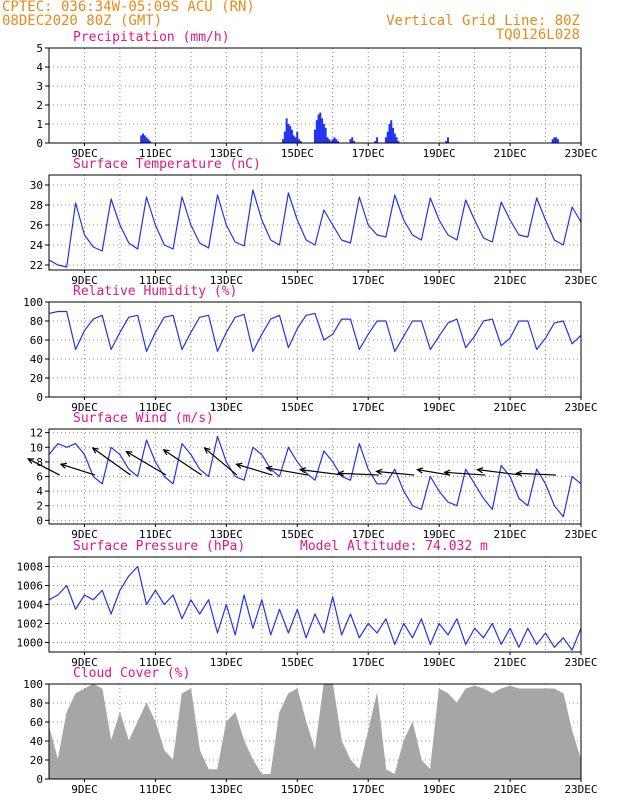 This screenshot has width=618, height=800. What do you see at coordinates (155, 280) in the screenshot?
I see `temp-xtick-label: 11DEC` at bounding box center [155, 280].